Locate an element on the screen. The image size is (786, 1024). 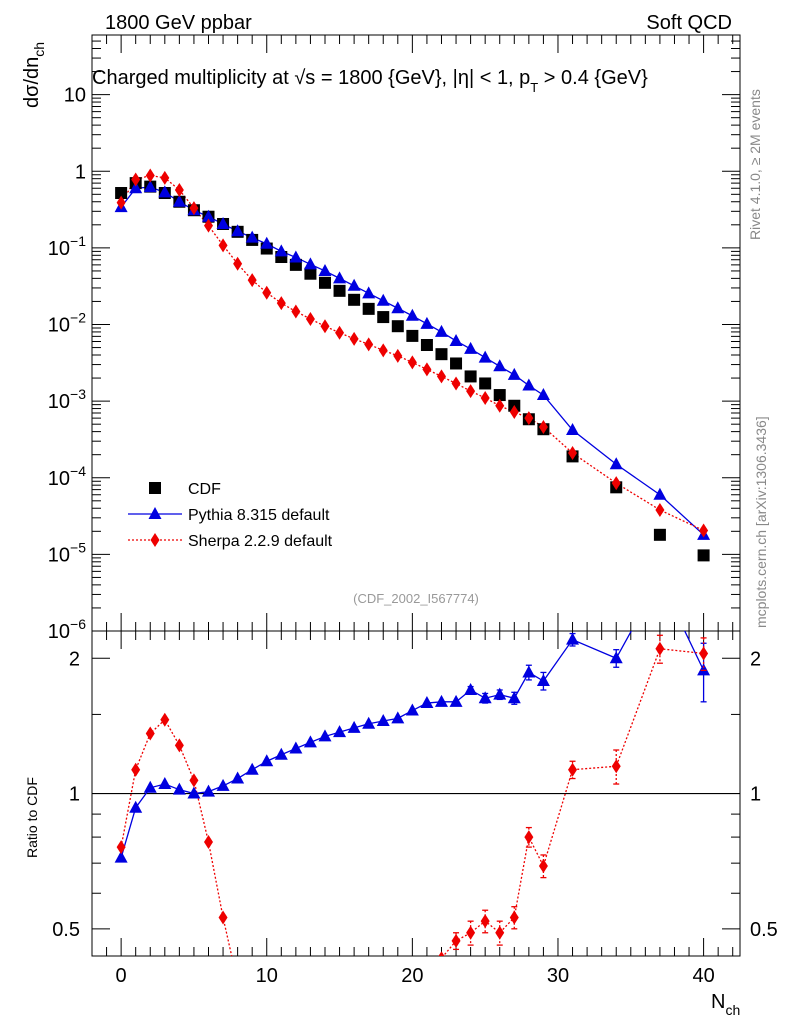
rivet-version-label: Rivet 4.1.0, ≥ 2M events is located at coordinates (755, 164).